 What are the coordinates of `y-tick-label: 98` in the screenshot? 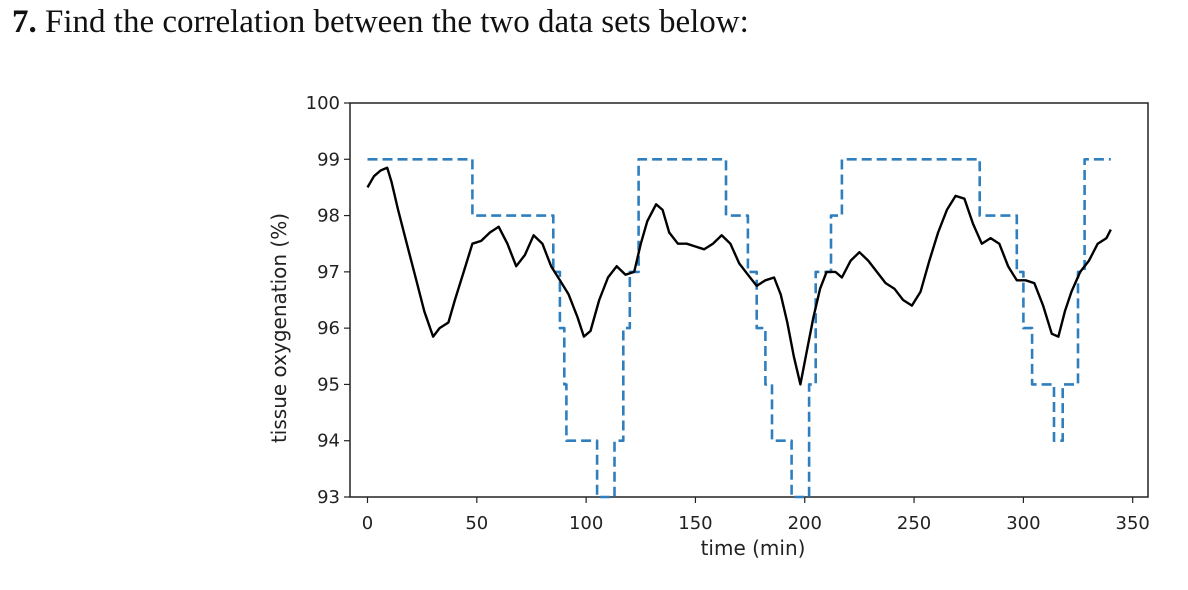 It's located at (328, 216).